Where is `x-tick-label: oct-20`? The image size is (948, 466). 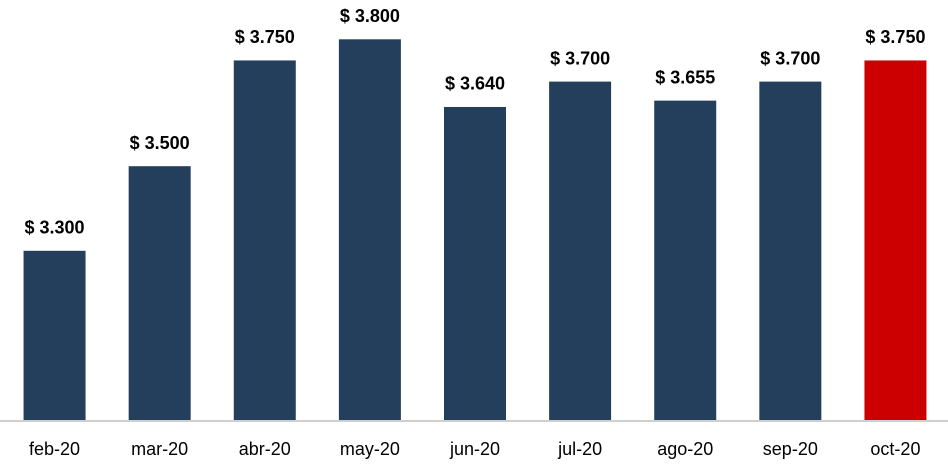
x-tick-label: oct-20 is located at coordinates (895, 449).